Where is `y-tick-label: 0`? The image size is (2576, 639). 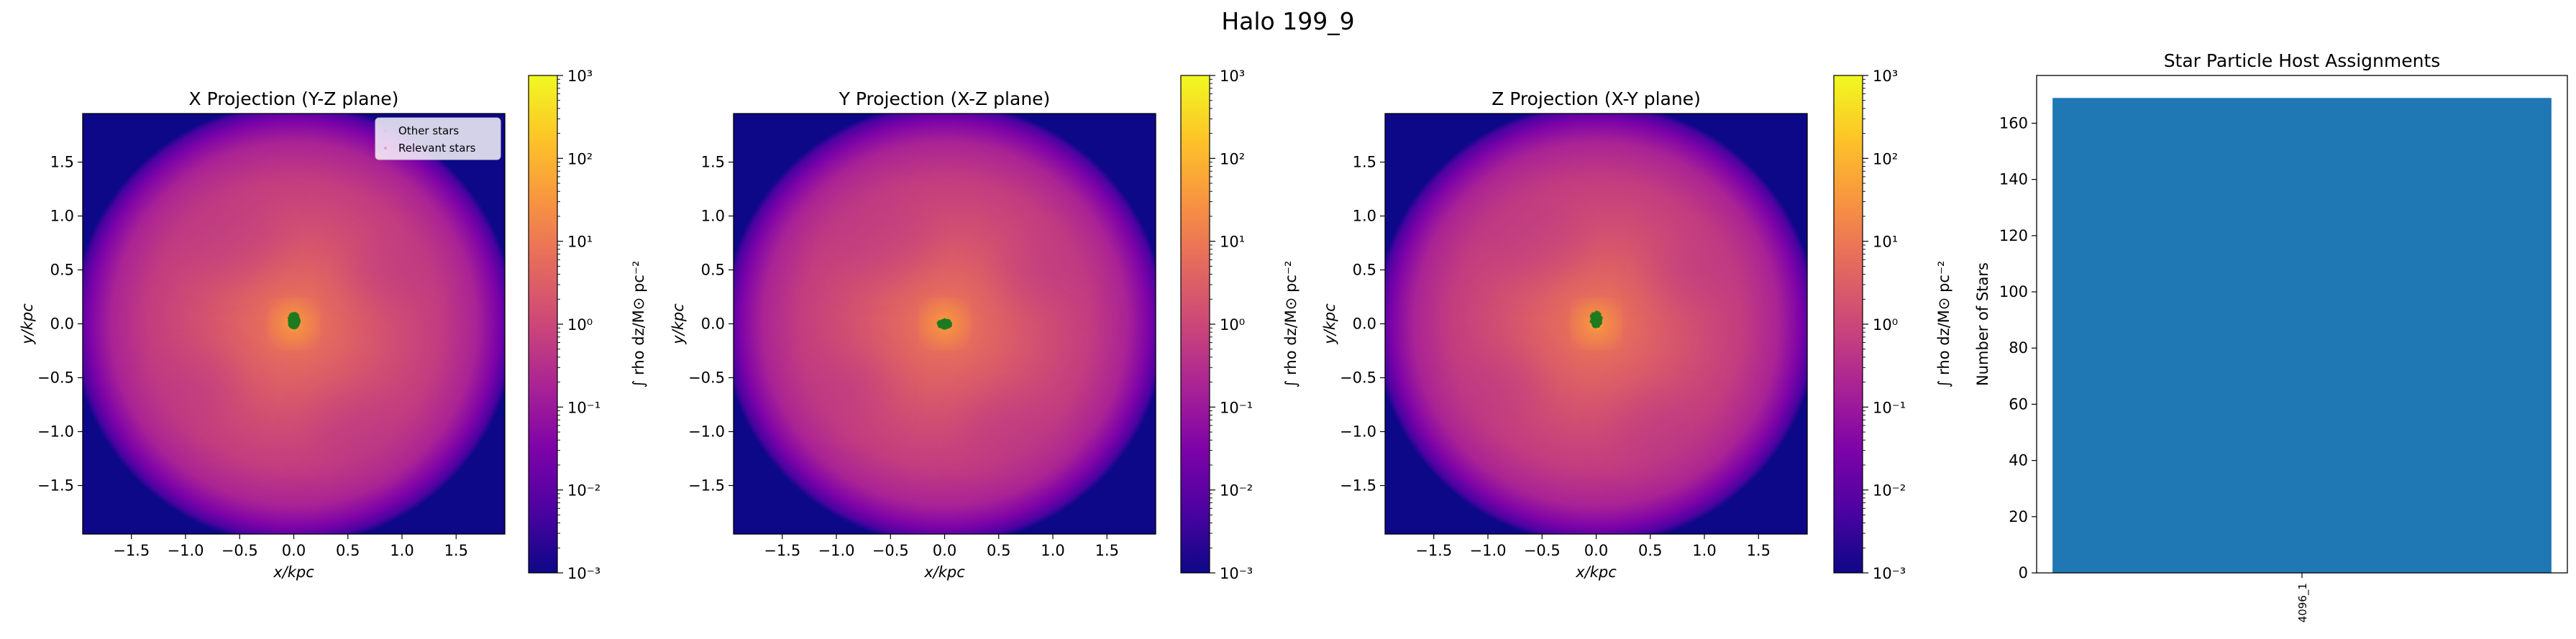
y-tick-label: 0 is located at coordinates (2024, 573).